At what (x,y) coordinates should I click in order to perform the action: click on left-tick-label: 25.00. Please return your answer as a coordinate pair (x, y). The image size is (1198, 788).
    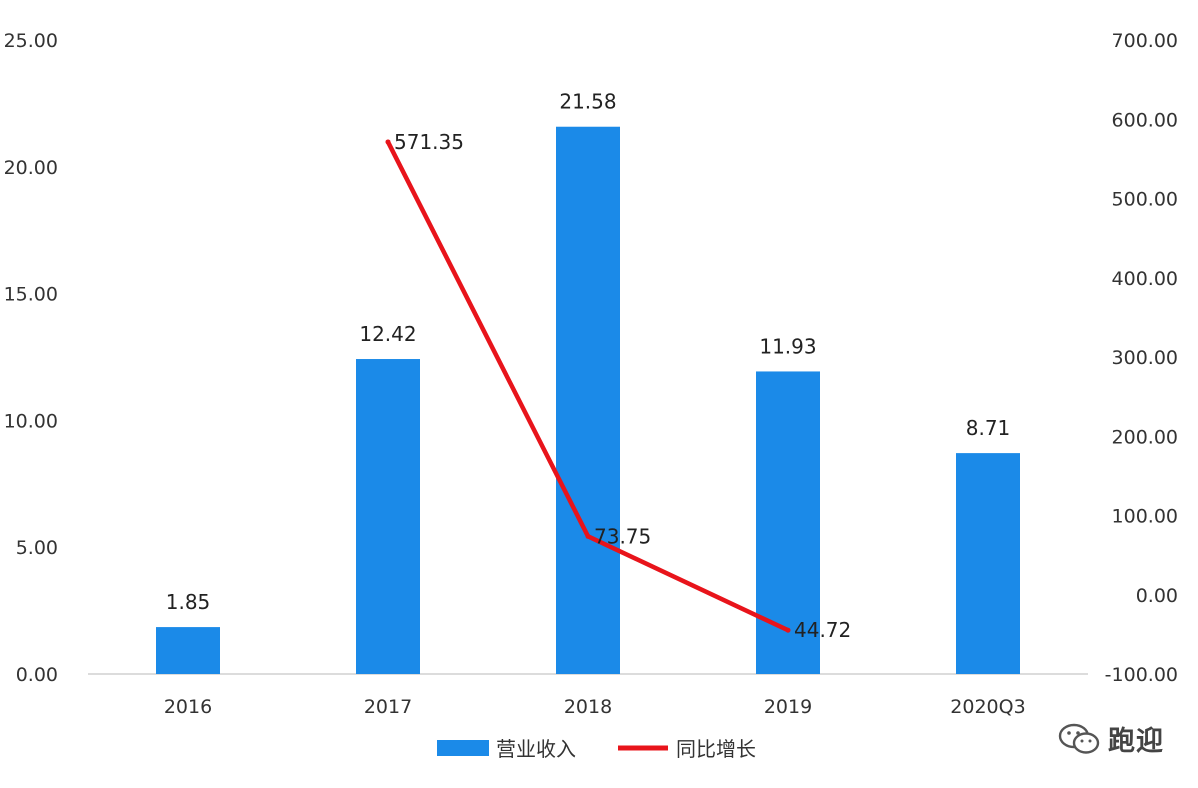
    Looking at the image, I should click on (31, 41).